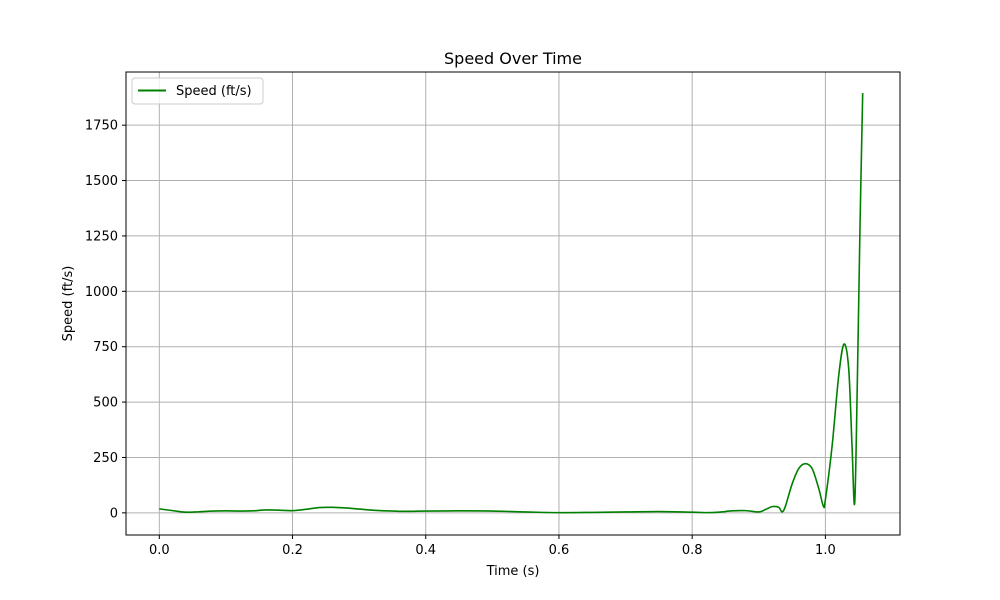 The width and height of the screenshot is (1000, 600). Describe the element at coordinates (114, 513) in the screenshot. I see `y-tick-label: 0` at that location.